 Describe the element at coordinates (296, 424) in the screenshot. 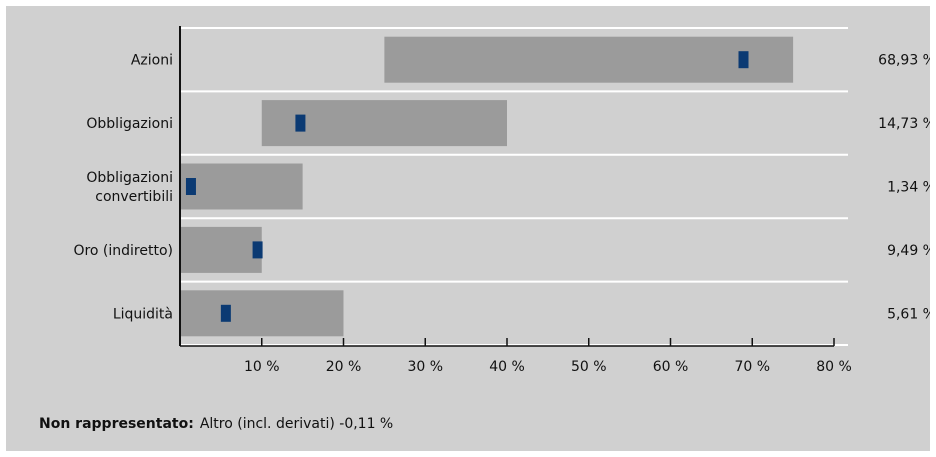

I see `footnote-text: Altro (incl. derivati) -0,11 %` at that location.